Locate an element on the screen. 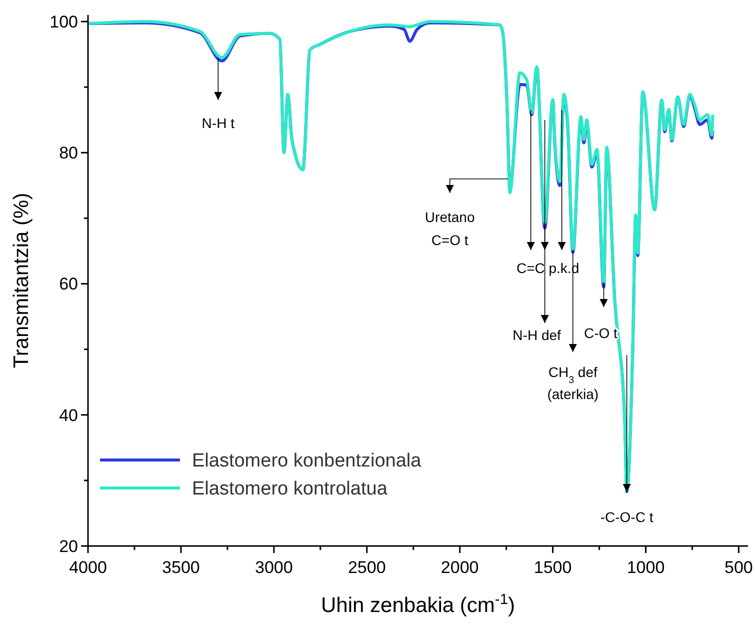  x-tick-label: 2000 is located at coordinates (459, 567).